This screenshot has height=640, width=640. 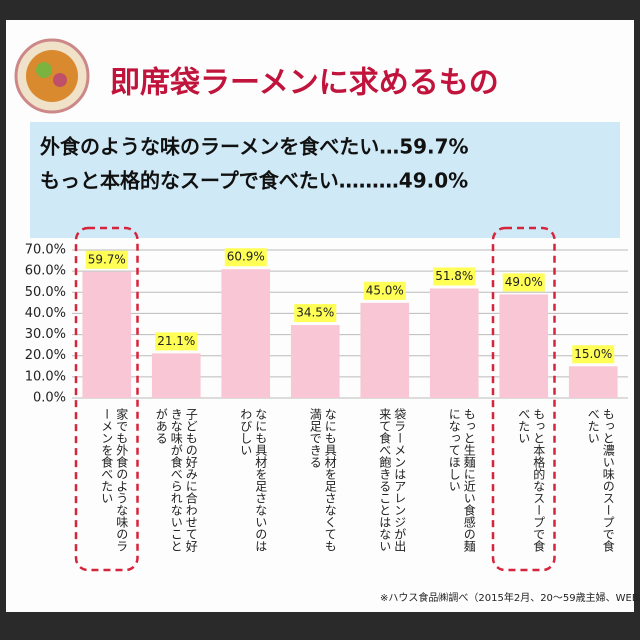 I want to click on annotation: 外食のような味のラーメンを食べたい…59.7%, so click(x=254, y=147).